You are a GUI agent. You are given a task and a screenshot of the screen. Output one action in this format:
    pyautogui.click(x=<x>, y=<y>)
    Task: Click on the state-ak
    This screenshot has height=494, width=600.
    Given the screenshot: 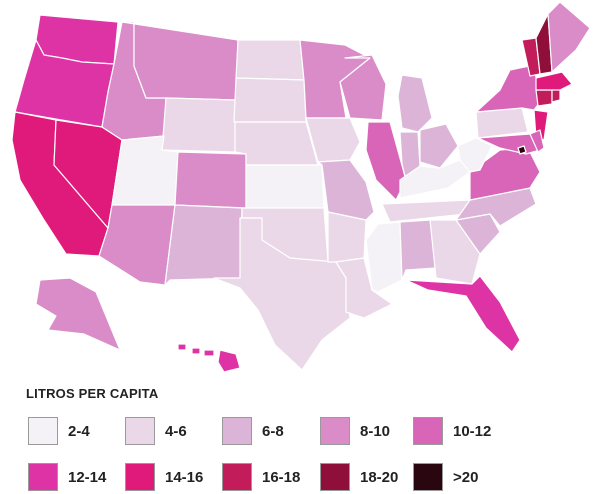 What is the action you would take?
    pyautogui.click(x=78, y=314)
    